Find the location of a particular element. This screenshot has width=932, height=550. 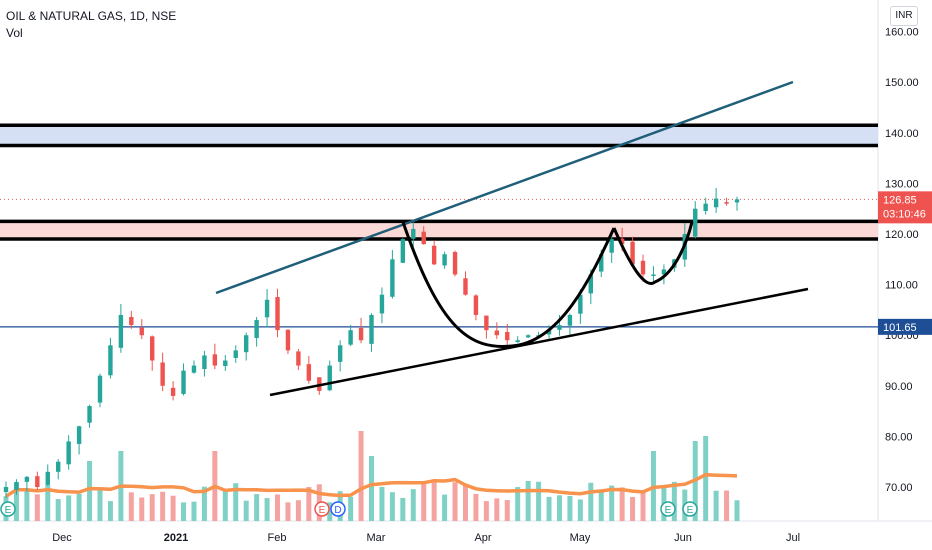

volume-bars is located at coordinates (371, 476).